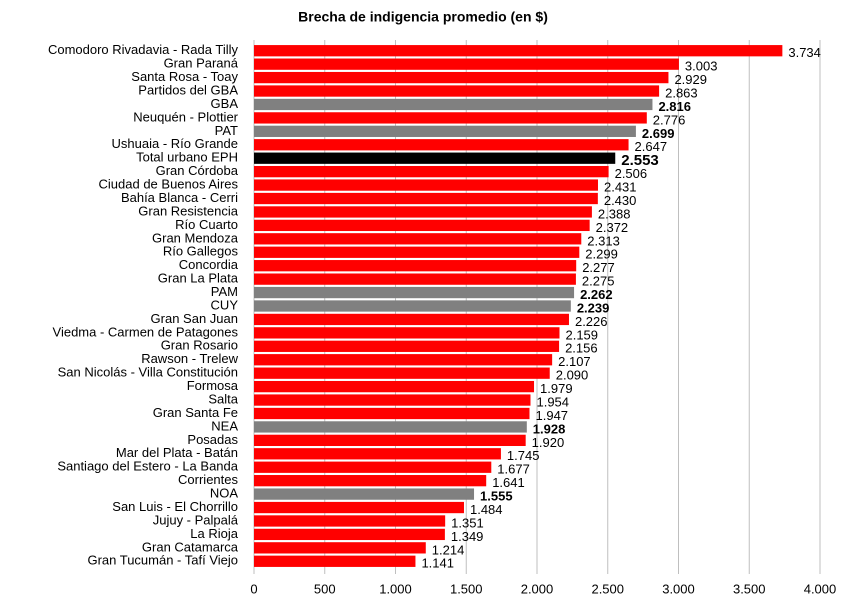  Describe the element at coordinates (669, 119) in the screenshot. I see `value-label: 2.776` at that location.